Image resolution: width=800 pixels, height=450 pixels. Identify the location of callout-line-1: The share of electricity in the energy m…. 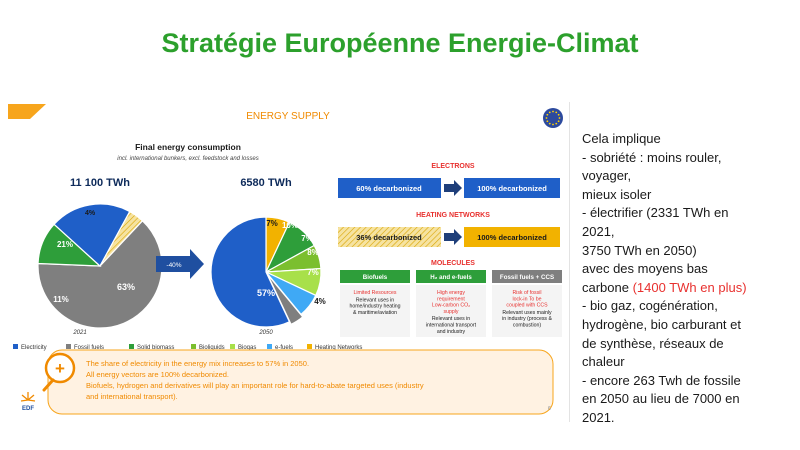
(197, 363).